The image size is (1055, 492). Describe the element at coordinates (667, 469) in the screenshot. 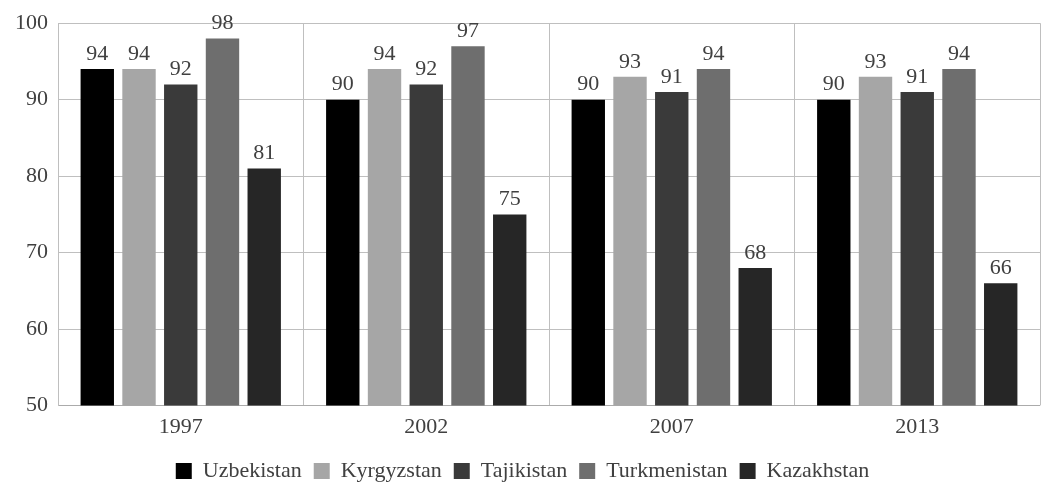

I see `legend-label: Turkmenistan` at that location.